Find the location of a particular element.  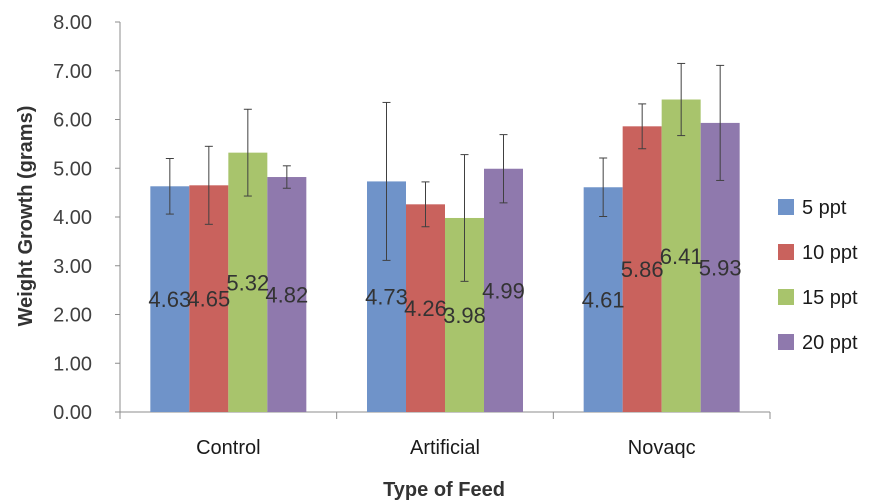

x-axis: Control Artificial Novaqc is located at coordinates (445, 435).